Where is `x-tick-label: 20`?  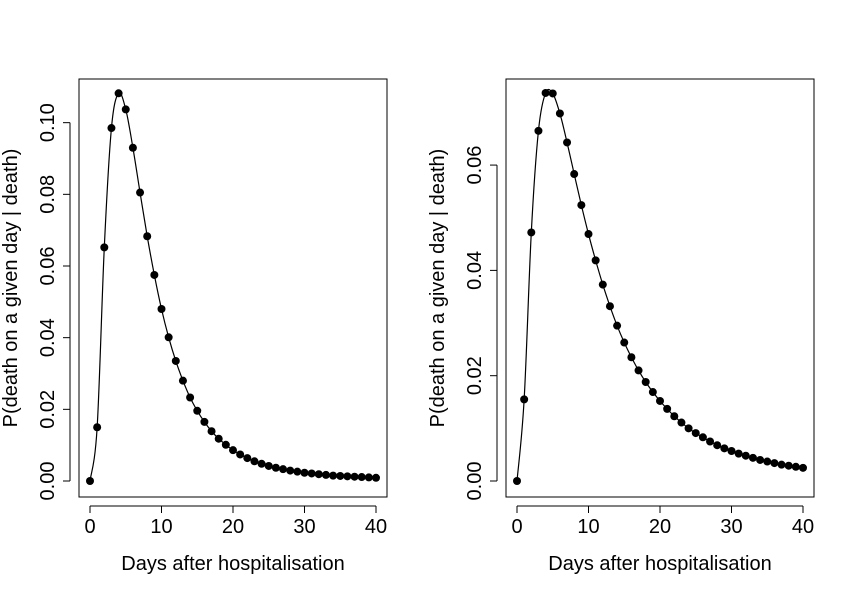 x-tick-label: 20 is located at coordinates (233, 527).